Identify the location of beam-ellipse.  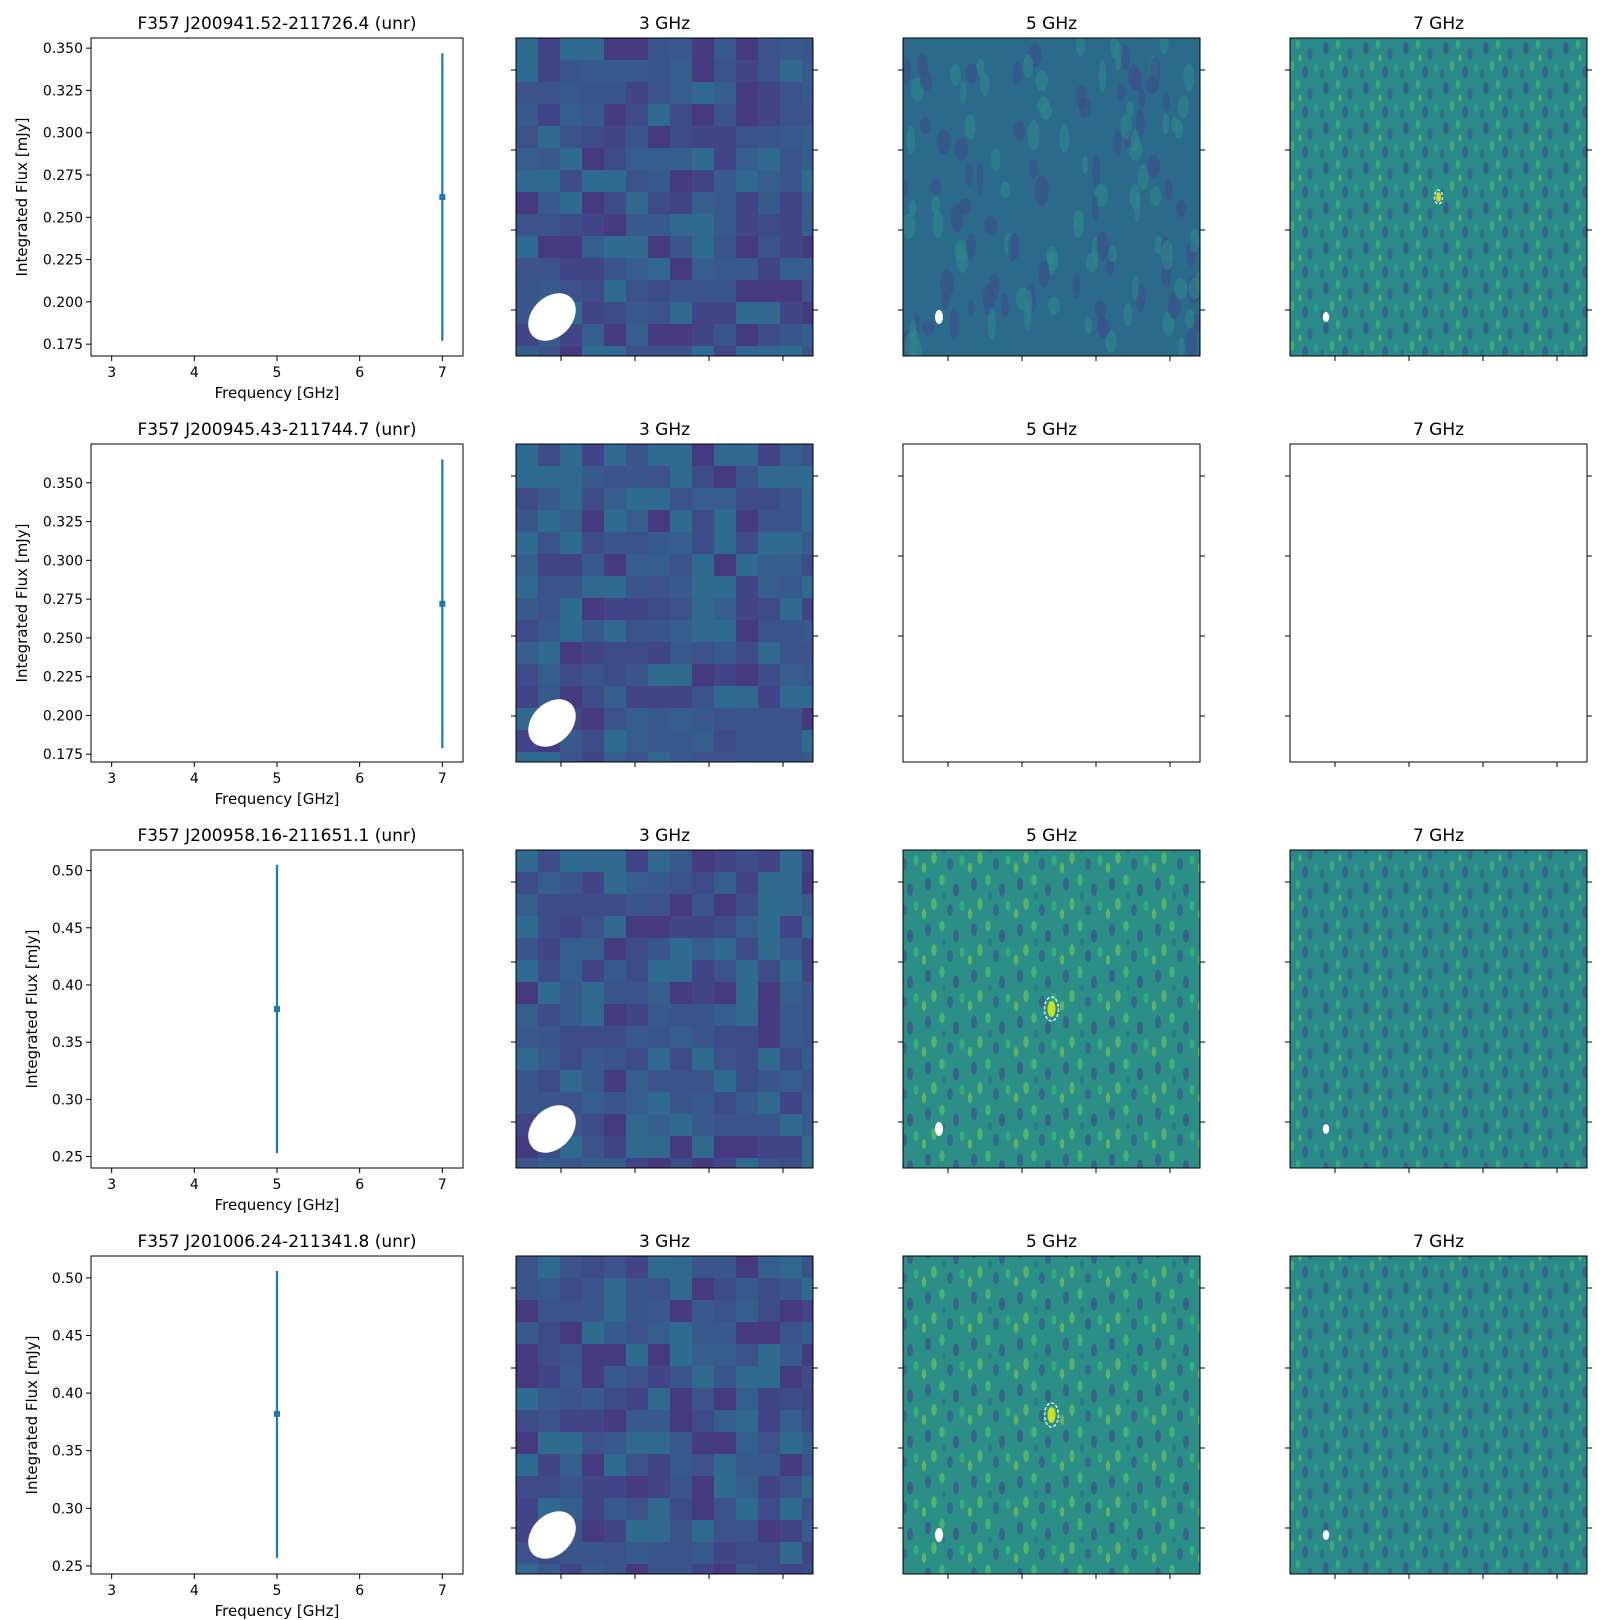
(1326, 1129).